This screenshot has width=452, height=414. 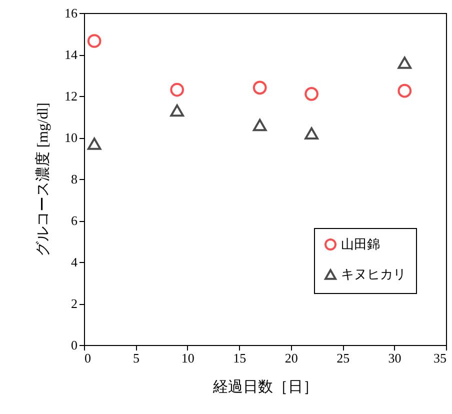 I want to click on legend-label: キヌヒカリ, so click(x=373, y=274).